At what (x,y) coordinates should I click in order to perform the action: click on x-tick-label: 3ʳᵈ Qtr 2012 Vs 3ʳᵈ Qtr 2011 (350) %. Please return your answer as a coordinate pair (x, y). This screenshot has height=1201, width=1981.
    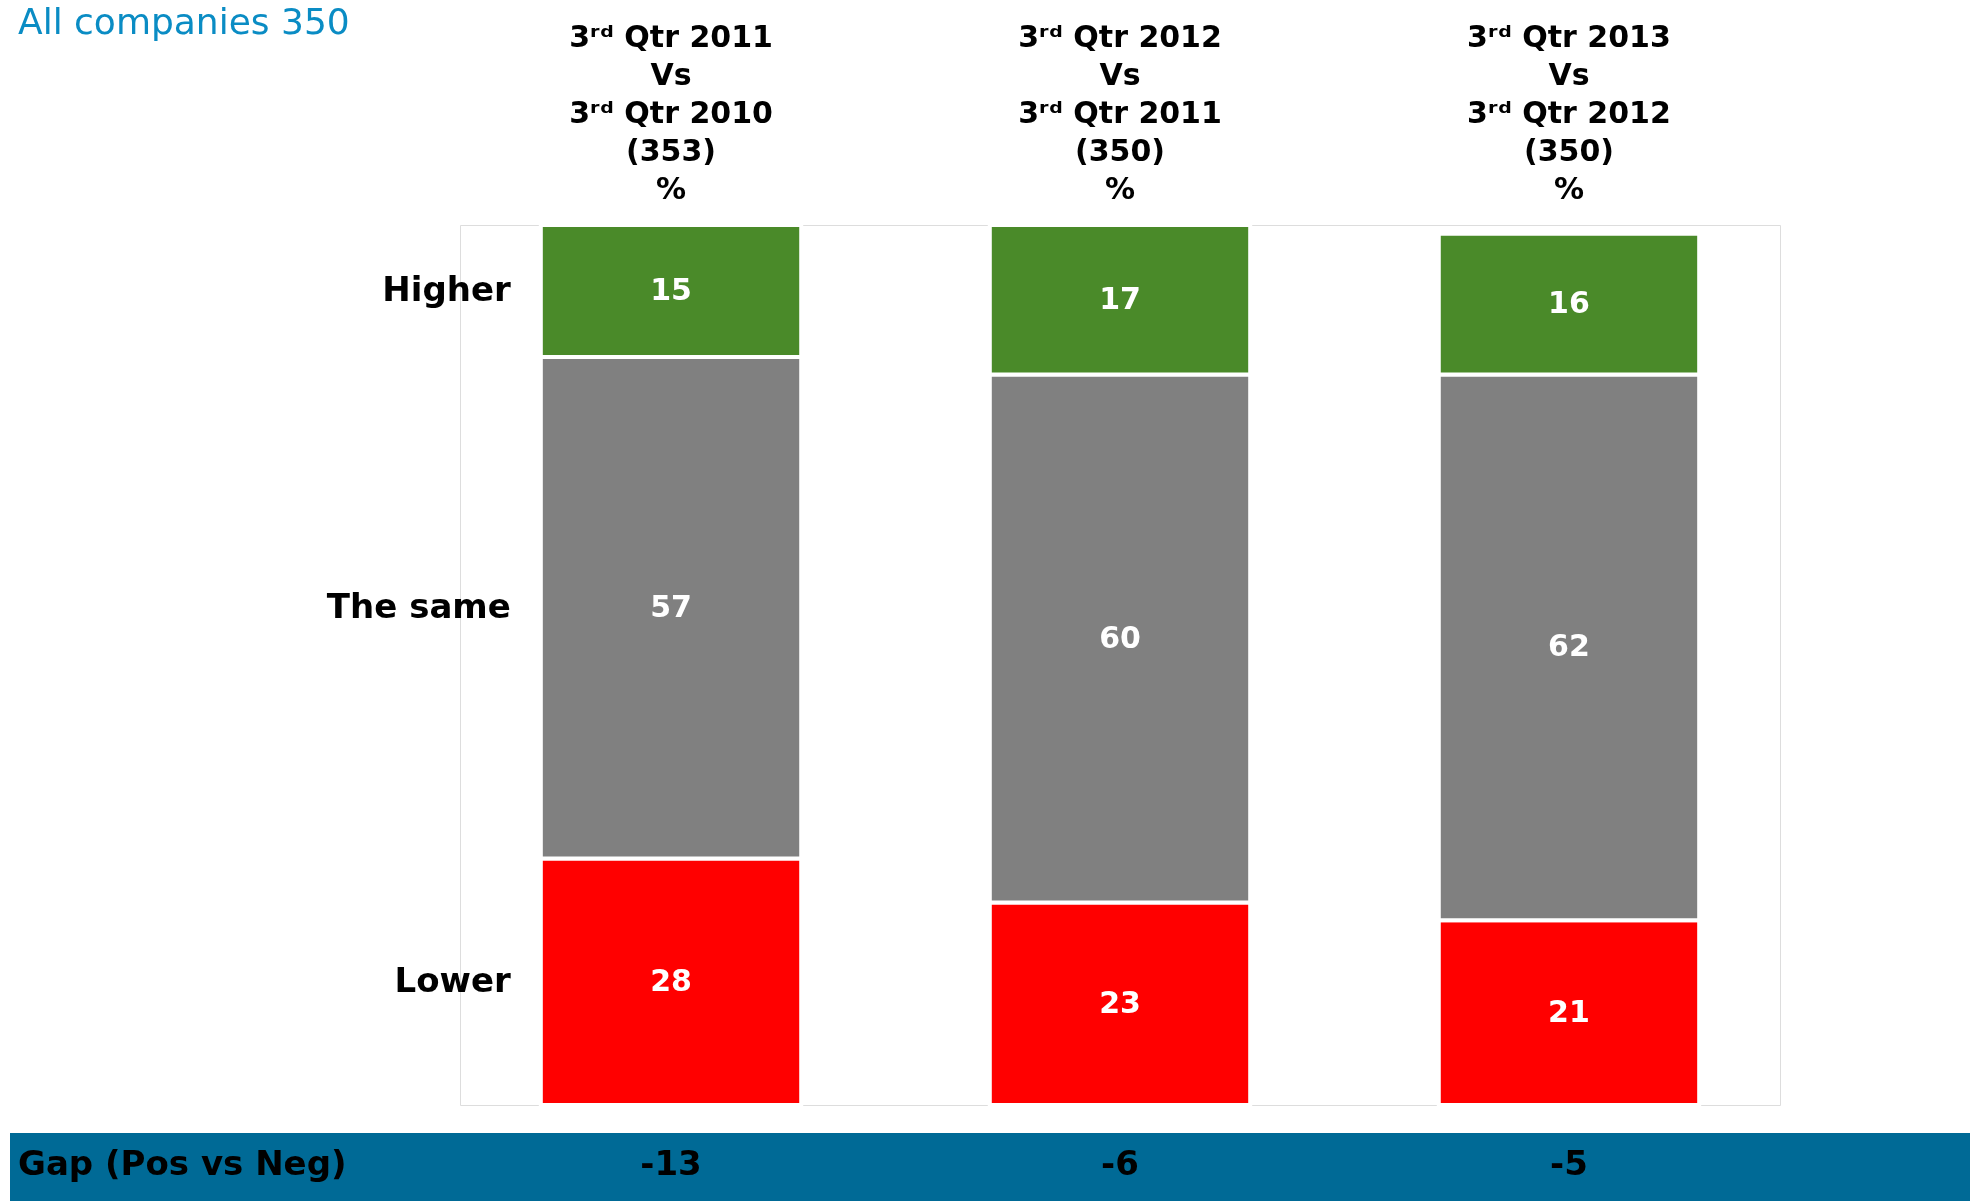
    Looking at the image, I should click on (1120, 112).